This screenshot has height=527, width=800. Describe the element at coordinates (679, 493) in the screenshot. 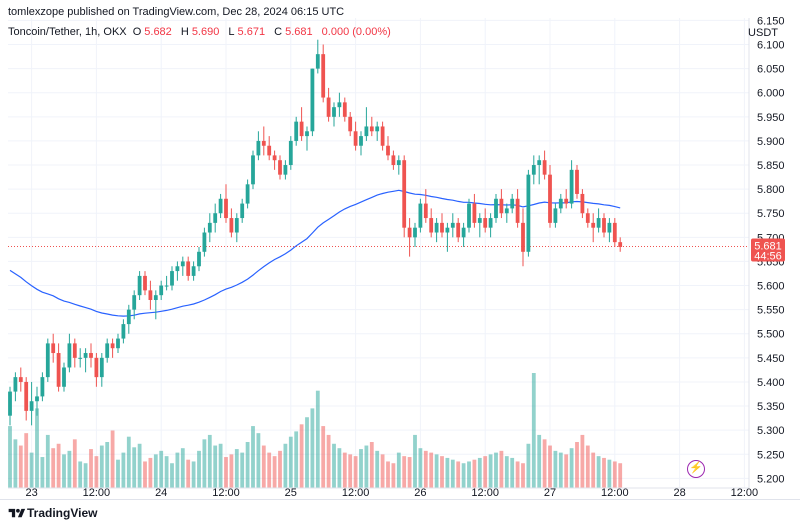

I see `time-tick-label: 28` at that location.